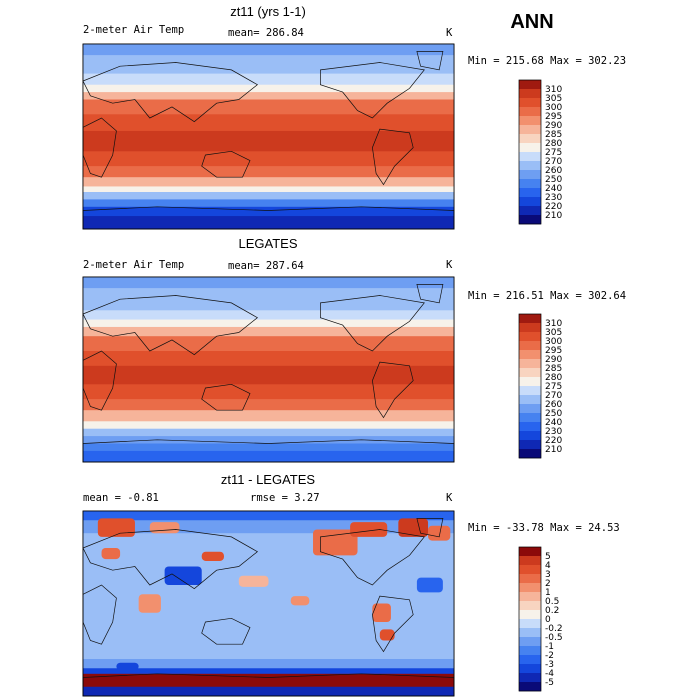  Describe the element at coordinates (553, 342) in the screenshot. I see `colorbar-tick-label: 300` at that location.